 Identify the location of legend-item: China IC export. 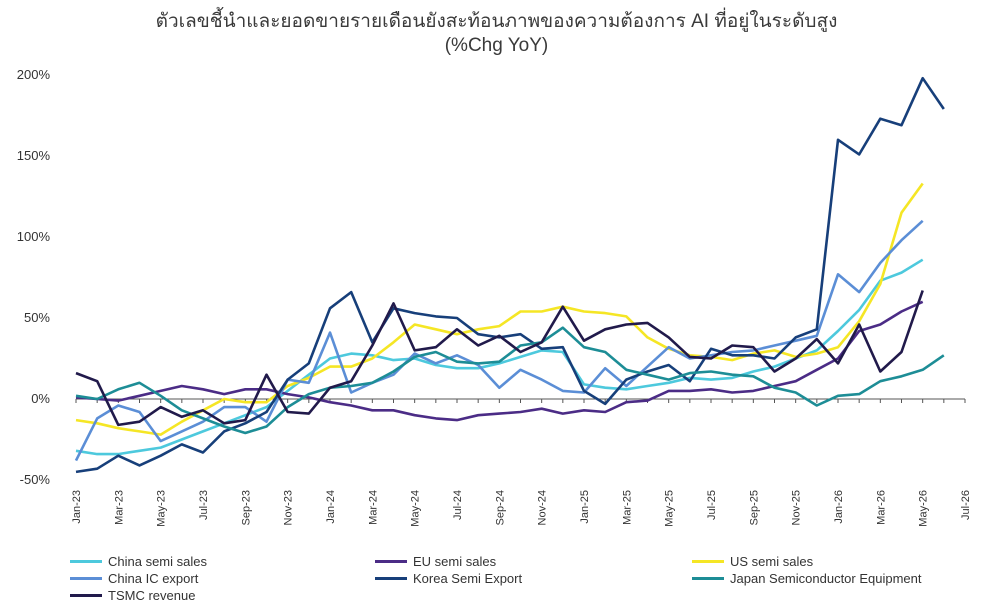
(134, 578).